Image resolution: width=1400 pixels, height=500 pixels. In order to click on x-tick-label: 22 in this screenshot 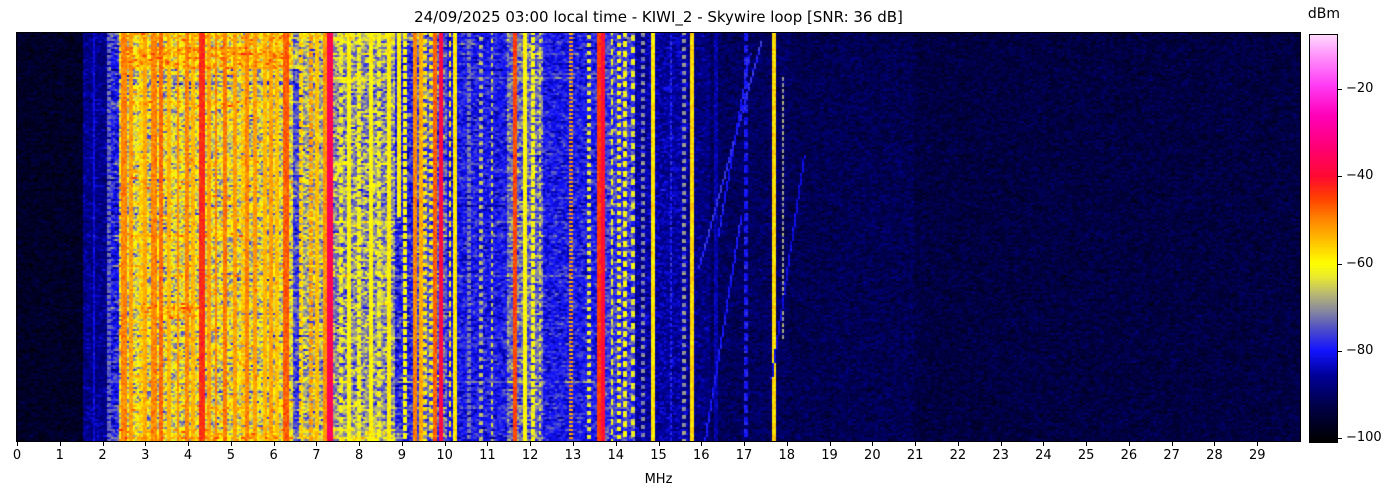, I will do `click(958, 455)`.